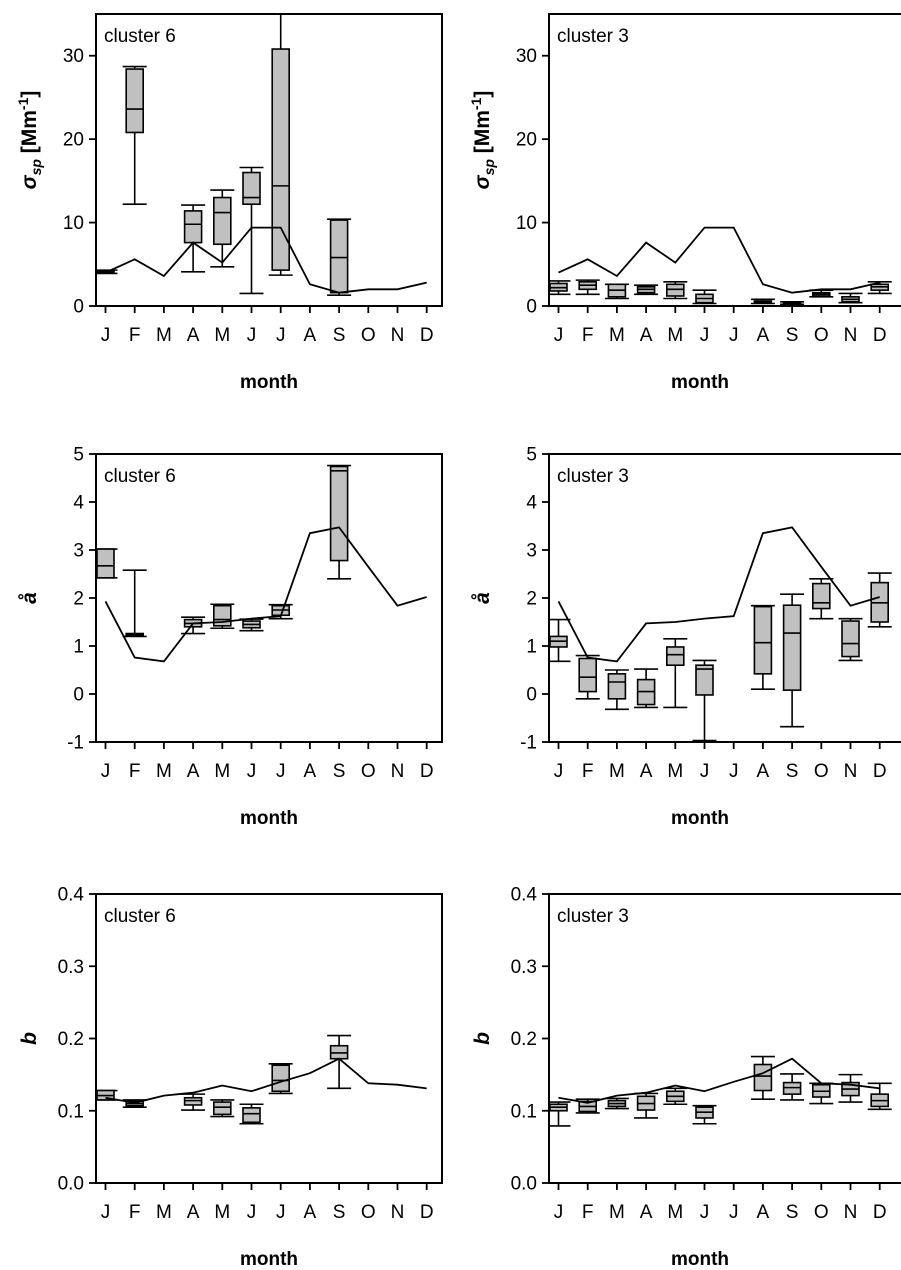 Image resolution: width=901 pixels, height=1270 pixels. I want to click on y-tick-label: 5, so click(78, 455).